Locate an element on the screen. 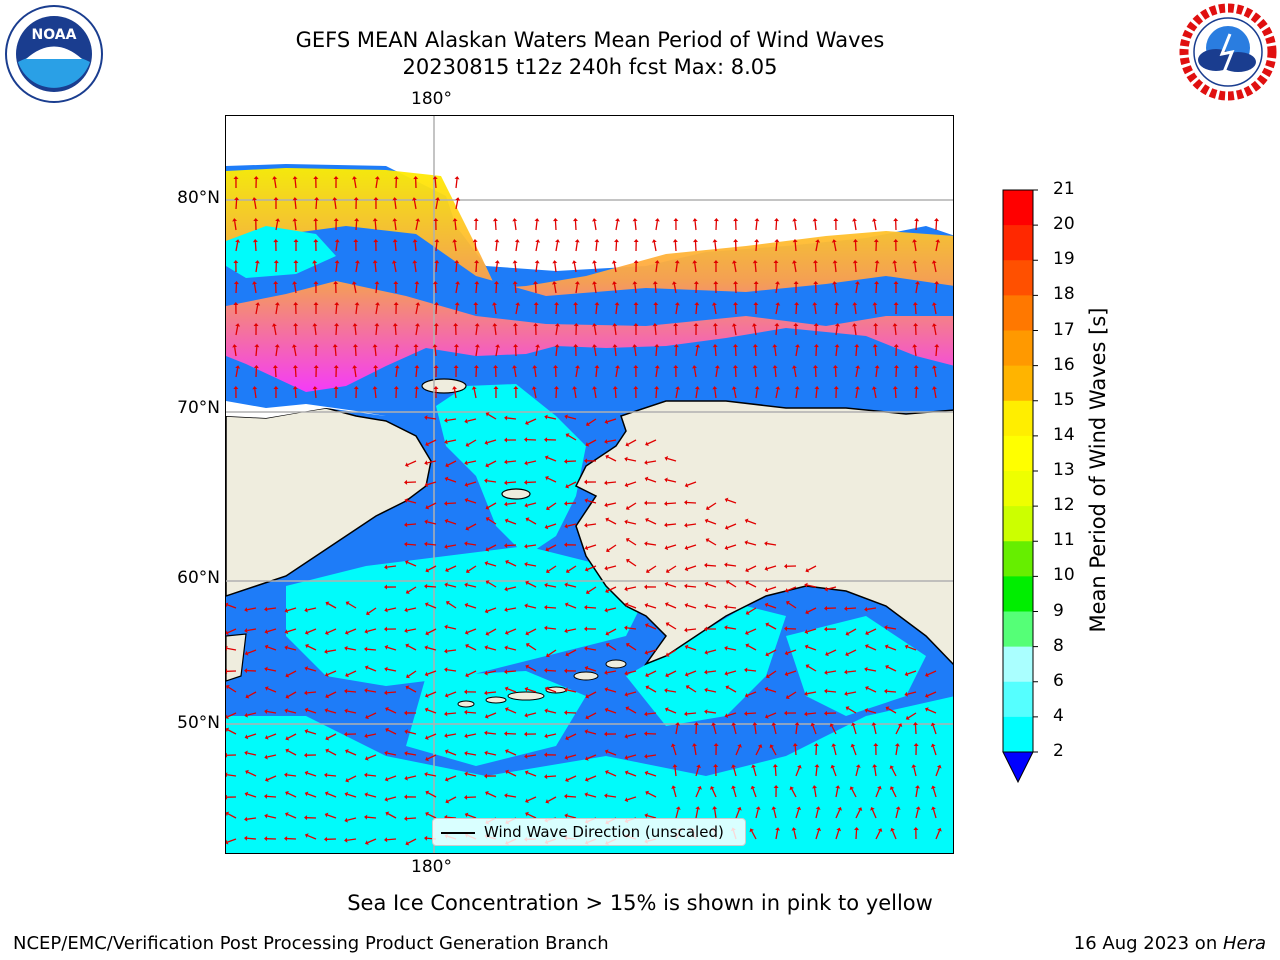 Image resolution: width=1280 pixels, height=960 pixels. map-legend: Wind Wave Direction (unscaled) is located at coordinates (589, 832).